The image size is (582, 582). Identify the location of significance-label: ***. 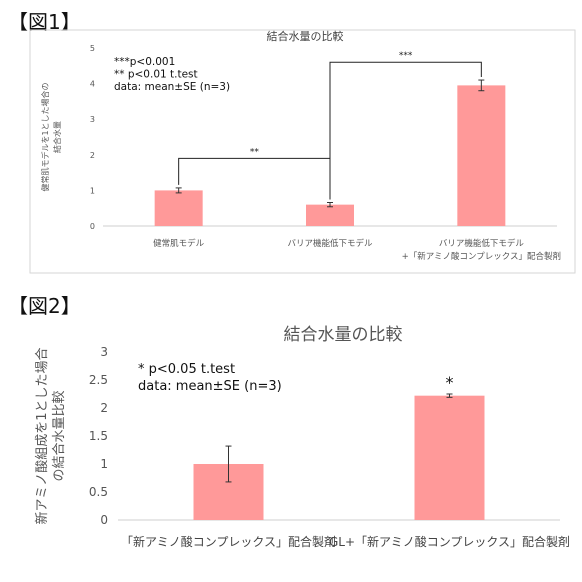
(406, 56).